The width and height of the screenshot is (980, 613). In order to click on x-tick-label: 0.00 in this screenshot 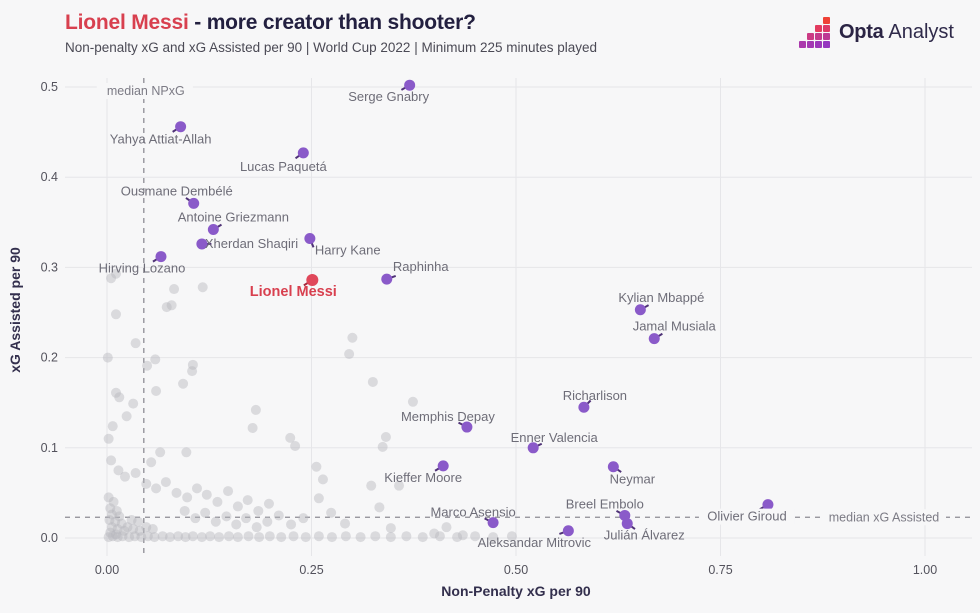, I will do `click(107, 570)`.